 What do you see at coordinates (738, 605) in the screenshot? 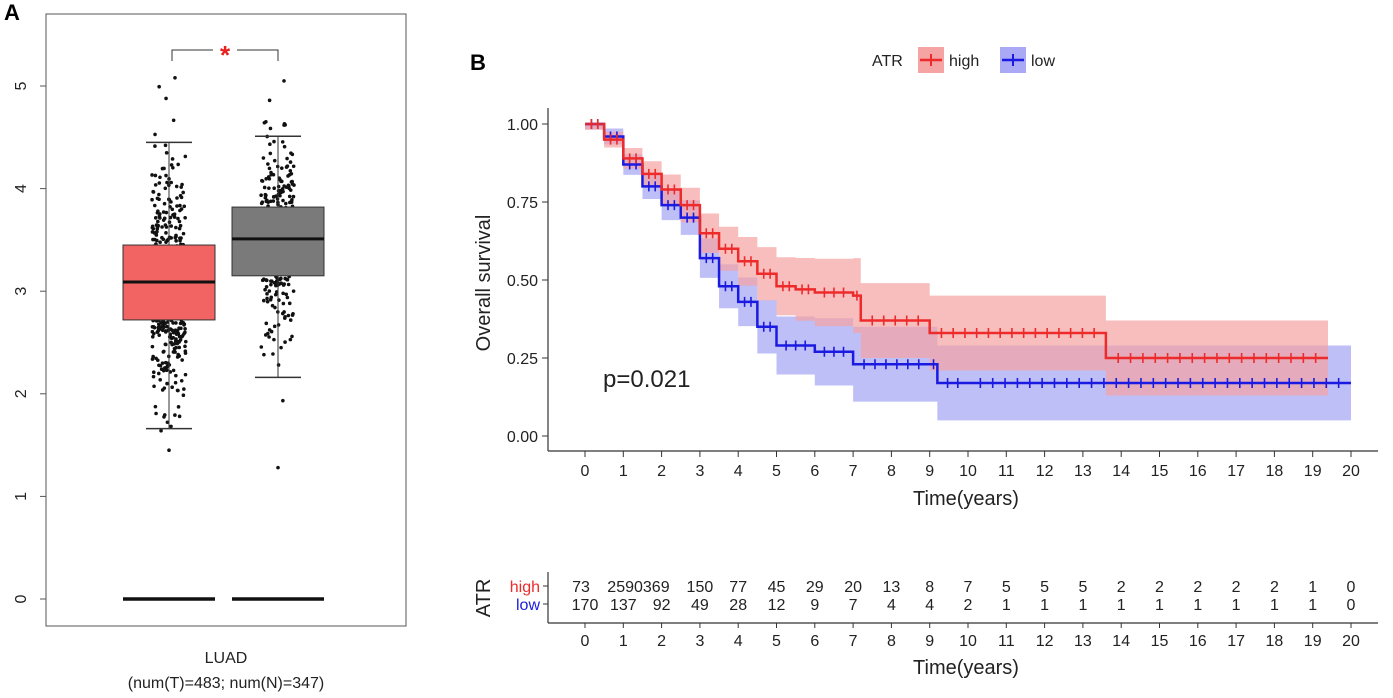
I see `risk-cell: 28` at bounding box center [738, 605].